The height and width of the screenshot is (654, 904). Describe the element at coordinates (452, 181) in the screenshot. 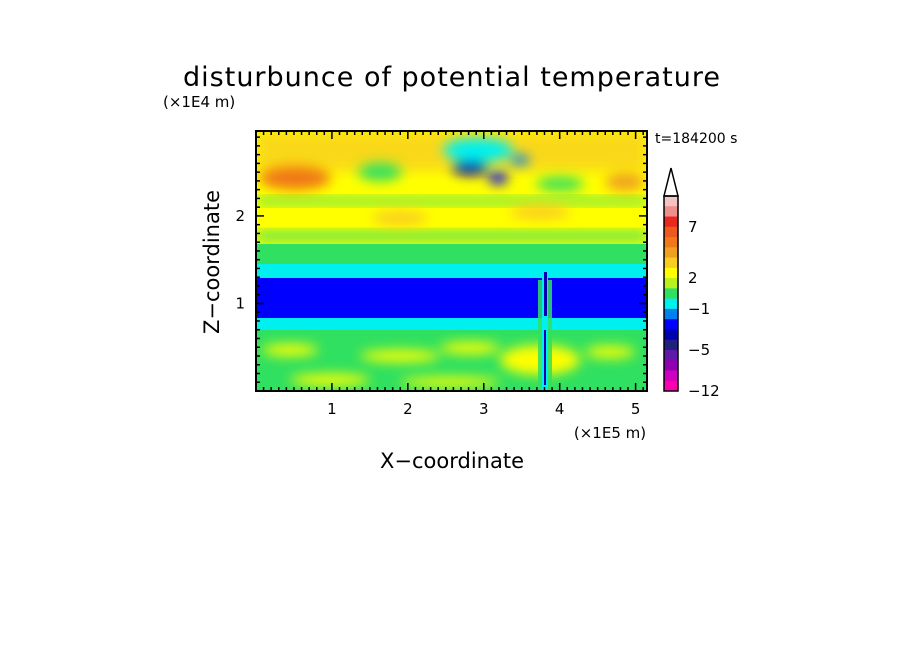

I see `upper-anomalies` at that location.